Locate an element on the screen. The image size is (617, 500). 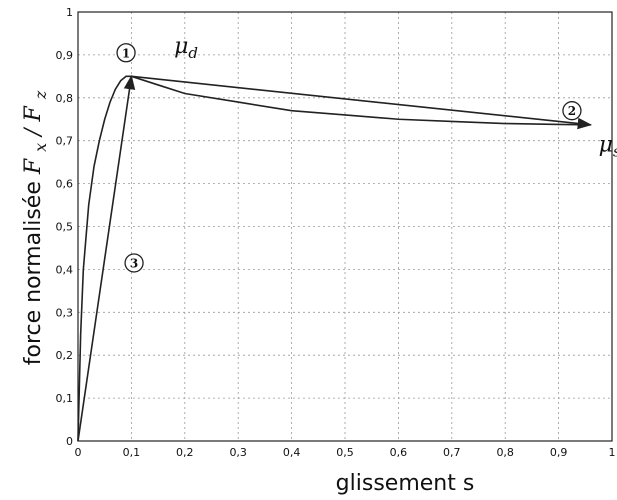
y-tick-label: 0,7 is located at coordinates (65, 141).